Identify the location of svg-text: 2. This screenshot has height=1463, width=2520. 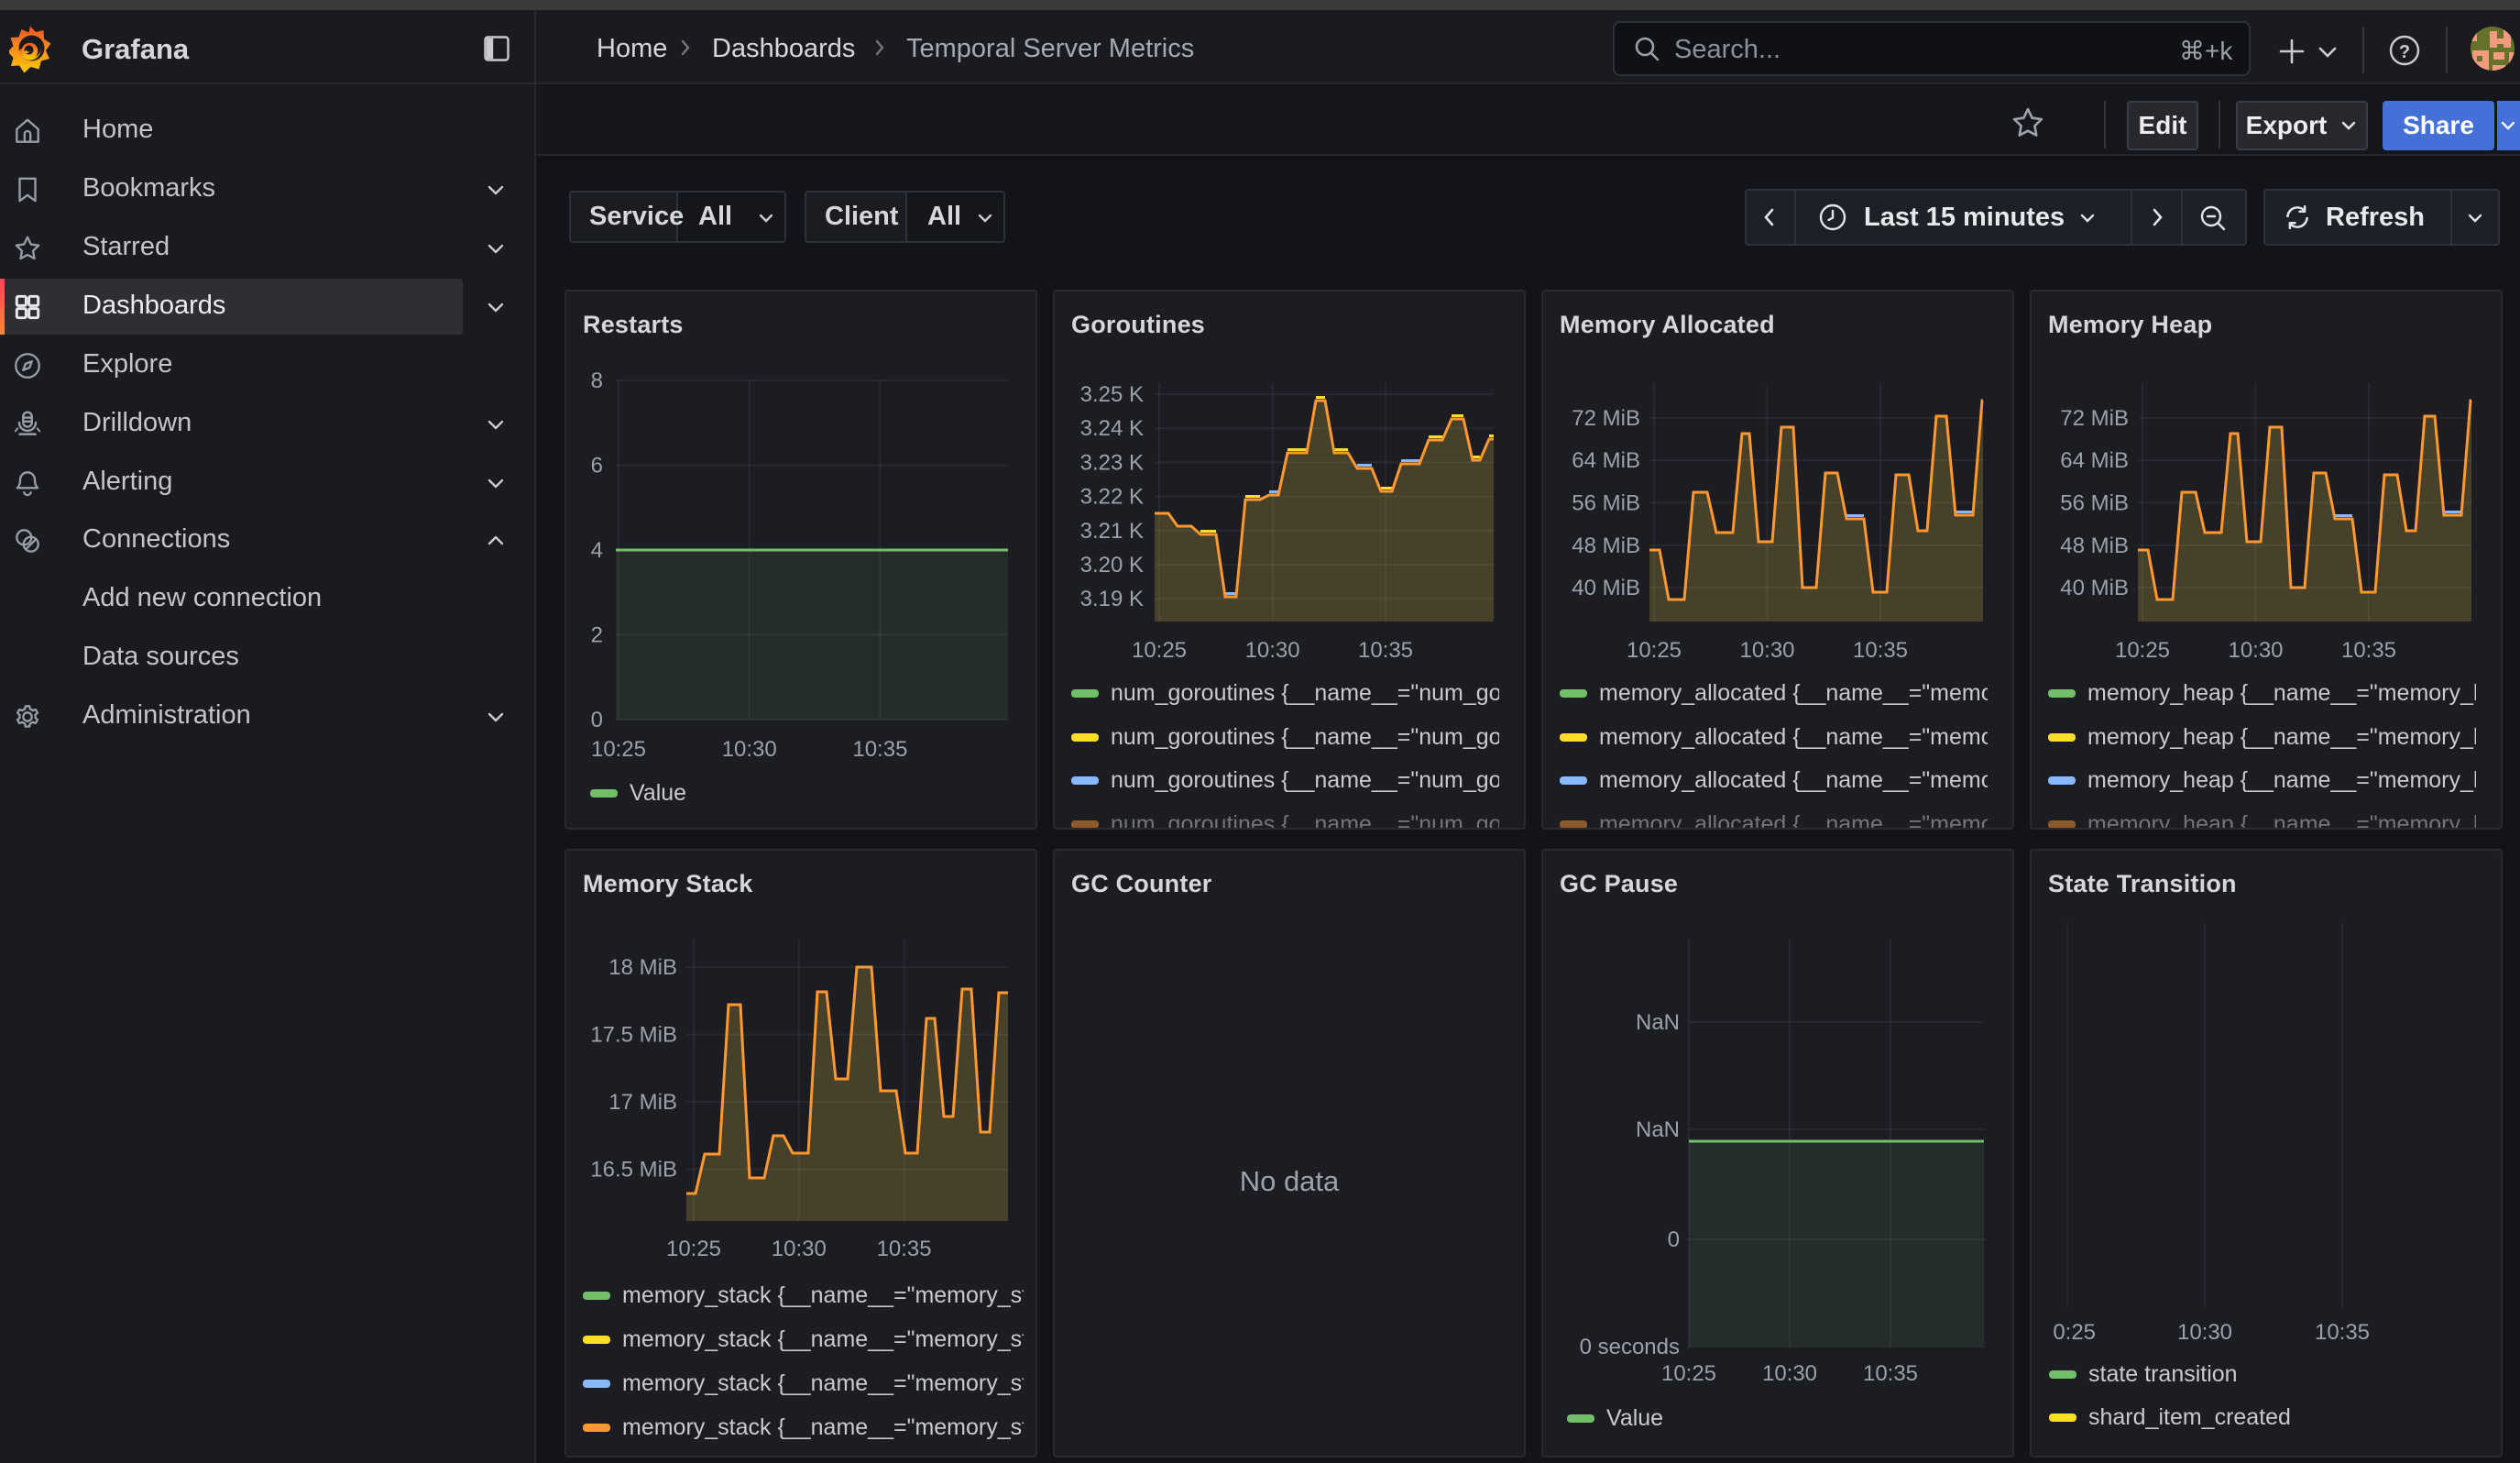
(597, 635).